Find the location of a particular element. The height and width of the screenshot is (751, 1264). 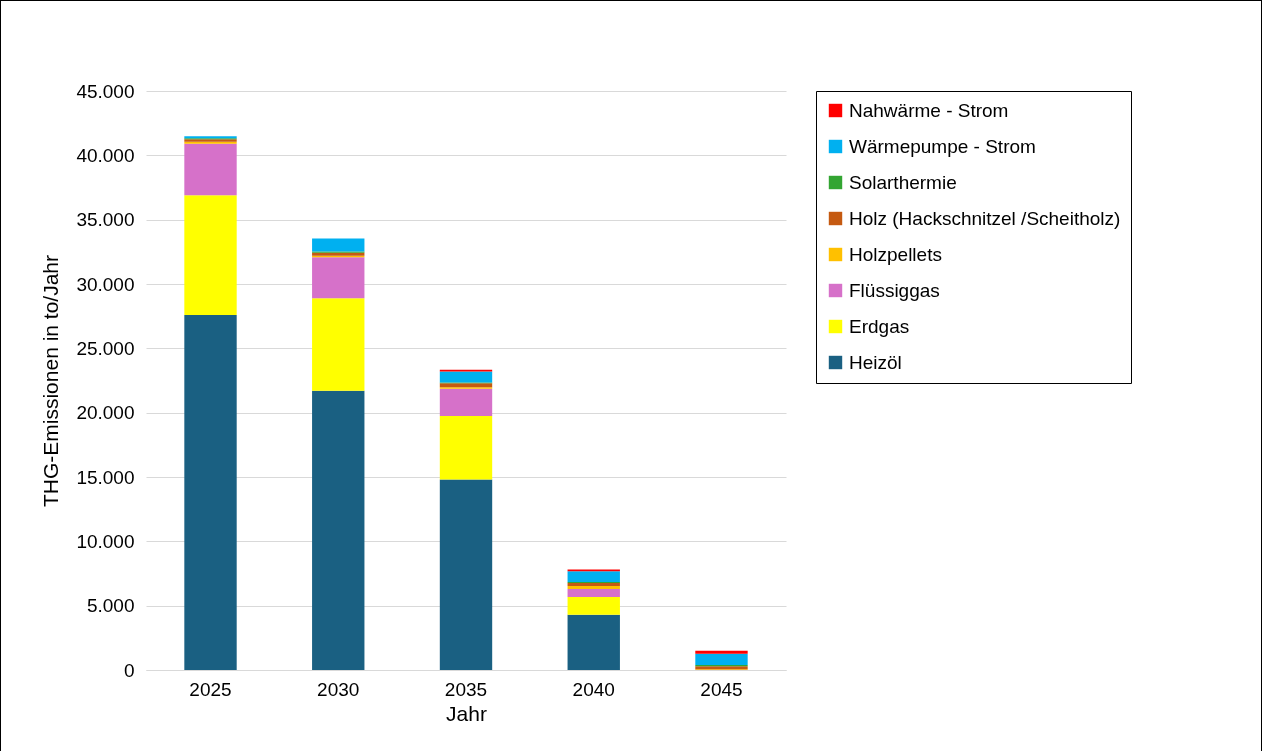

y-tick-label: 40.000 is located at coordinates (105, 155).